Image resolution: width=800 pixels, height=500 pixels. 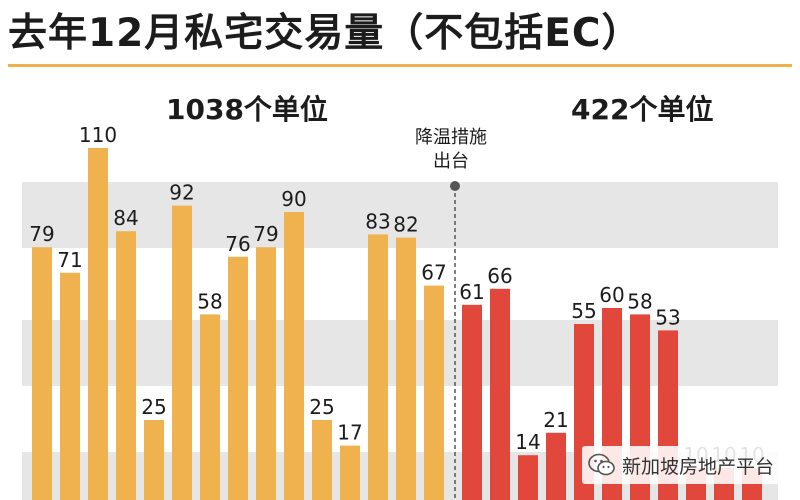 What do you see at coordinates (667, 317) in the screenshot?
I see `value-label-after-8: 53` at bounding box center [667, 317].